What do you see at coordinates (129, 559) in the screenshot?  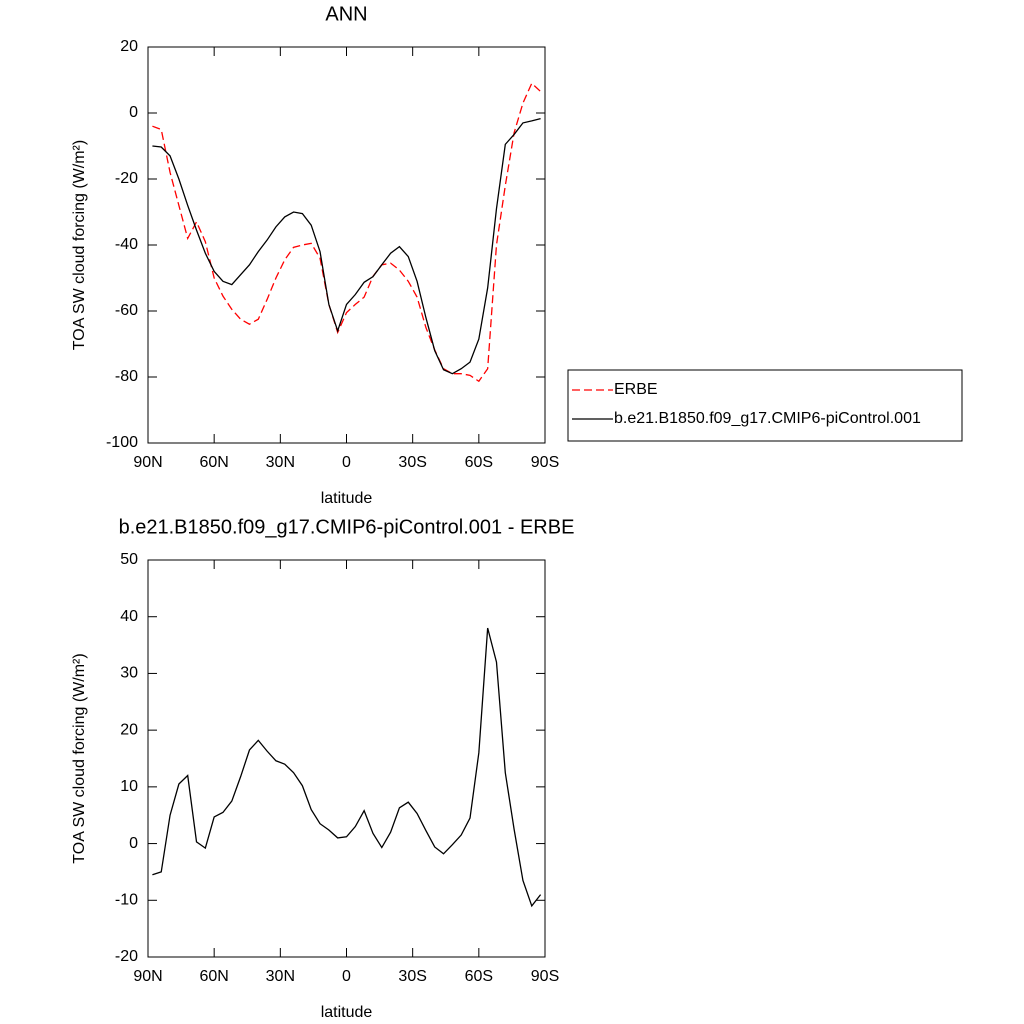 I see `y-tick-label: 50` at bounding box center [129, 559].